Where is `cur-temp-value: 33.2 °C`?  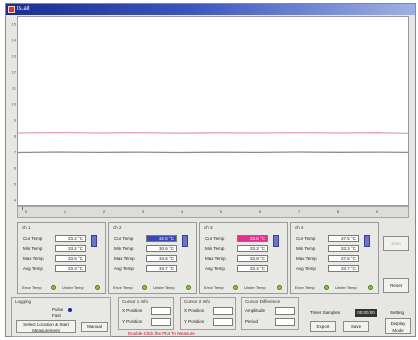 cur-temp-value: 33.2 °C is located at coordinates (70, 238).